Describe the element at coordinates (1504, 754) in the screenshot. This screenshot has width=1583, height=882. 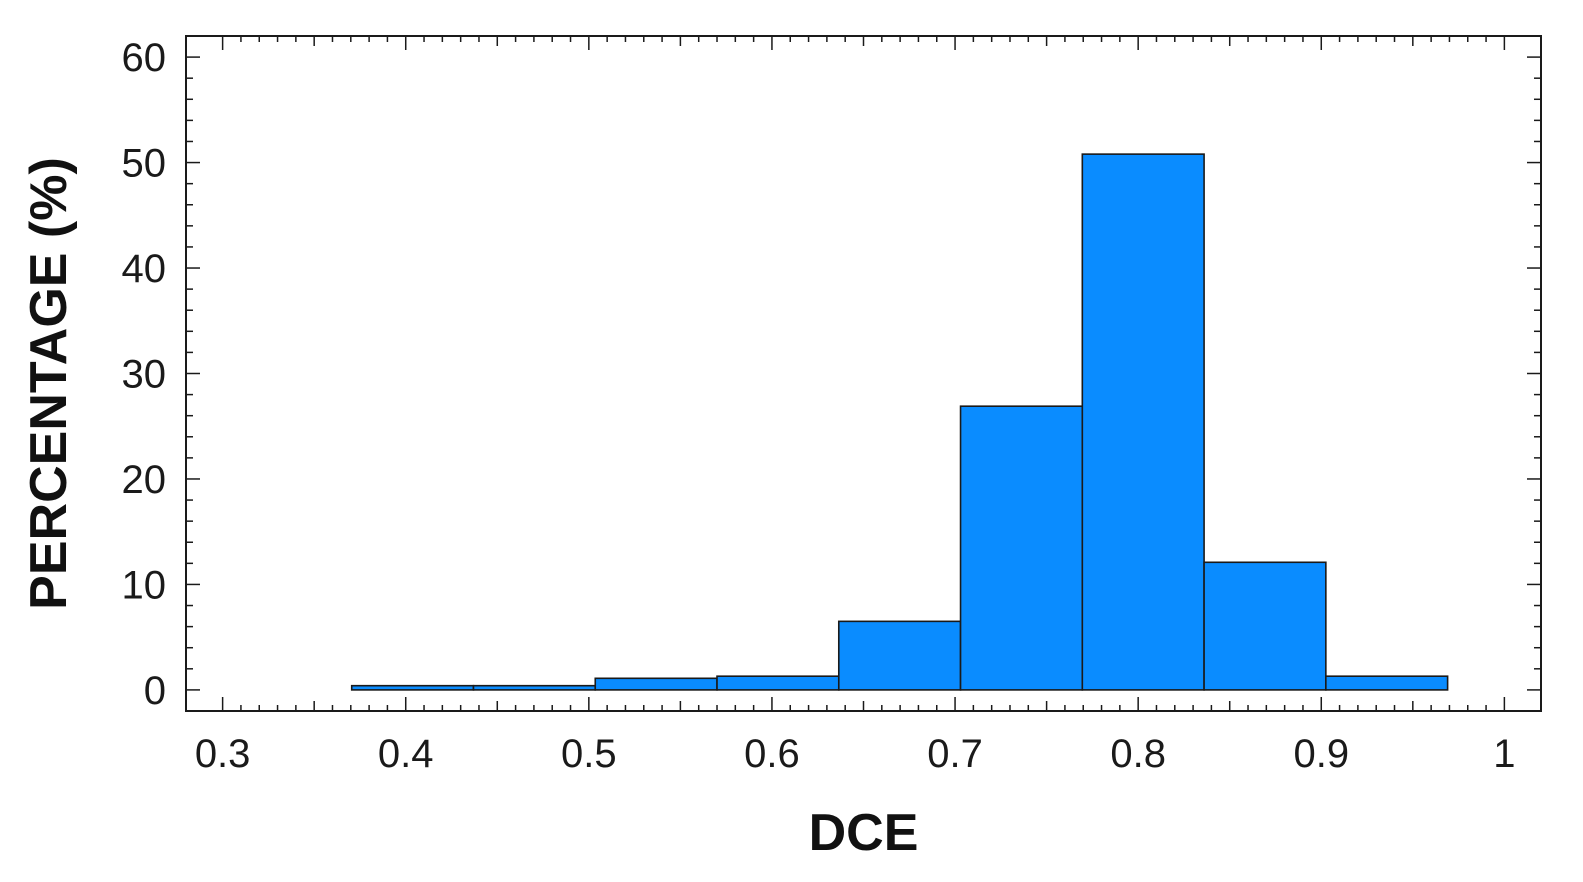
I see `x-tick-label: 1` at that location.